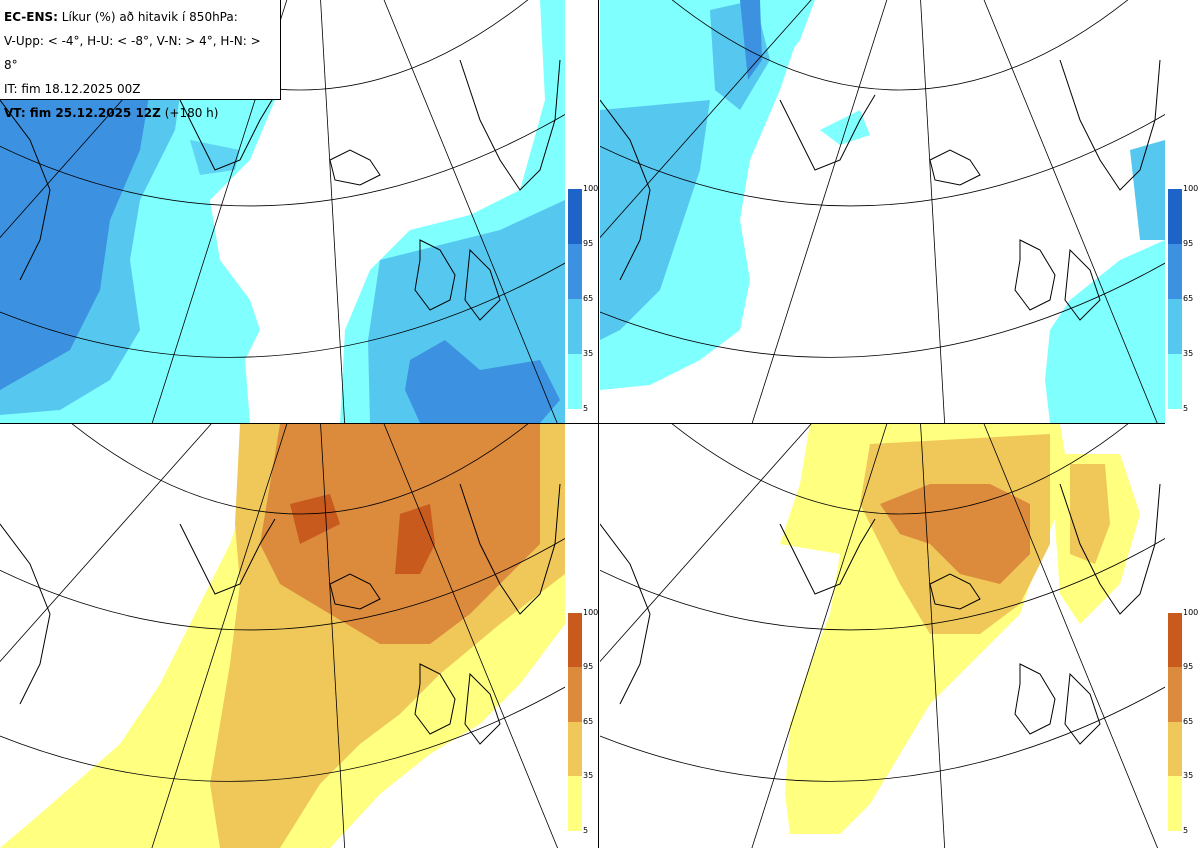 The image size is (1200, 848). I want to click on lead-time: (+180 h), so click(191, 113).